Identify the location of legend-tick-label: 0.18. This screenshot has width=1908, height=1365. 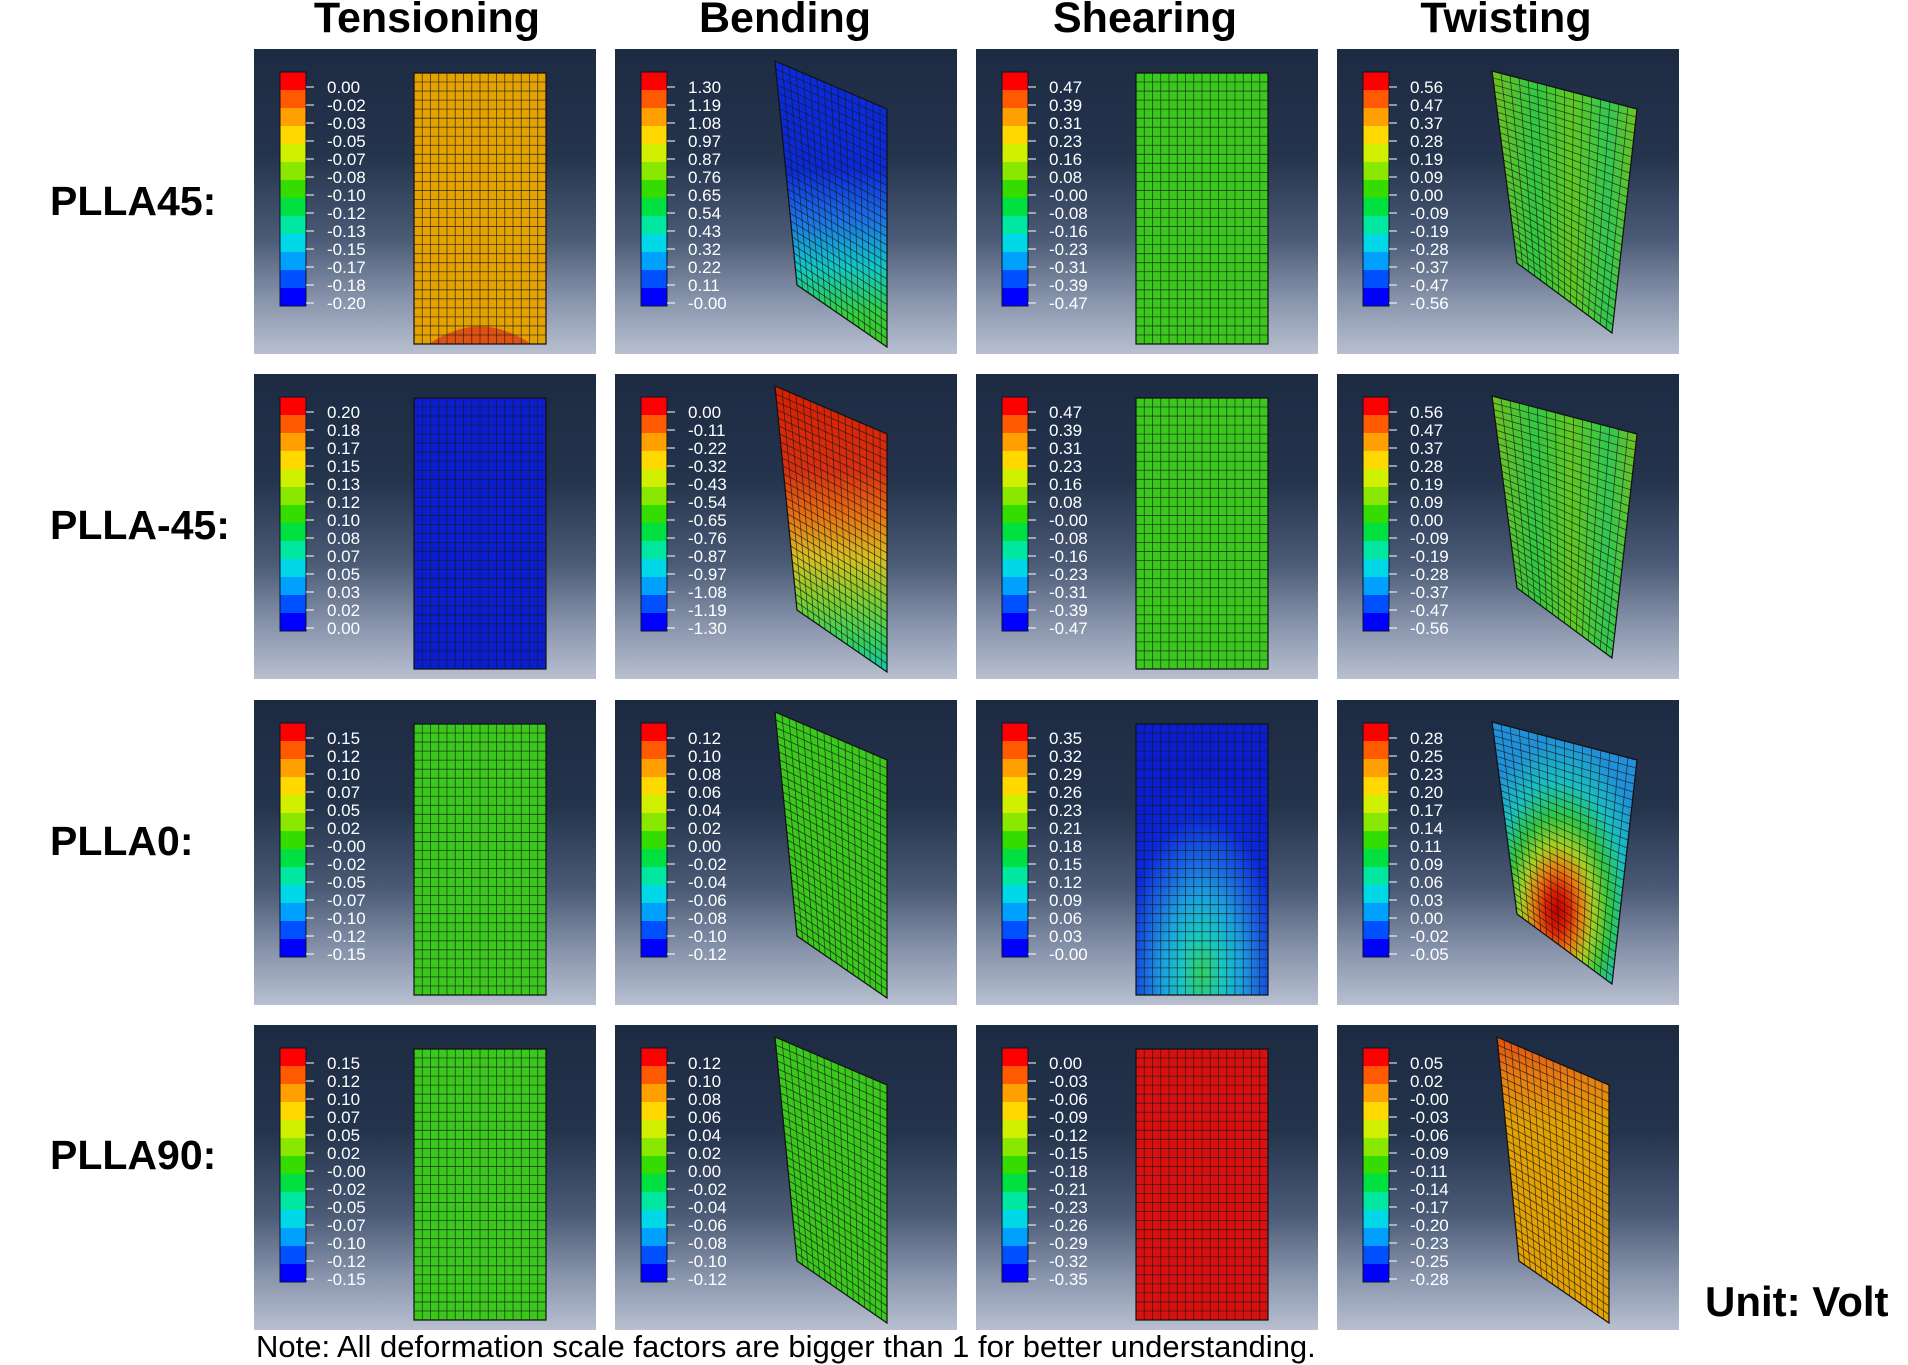
(1065, 846).